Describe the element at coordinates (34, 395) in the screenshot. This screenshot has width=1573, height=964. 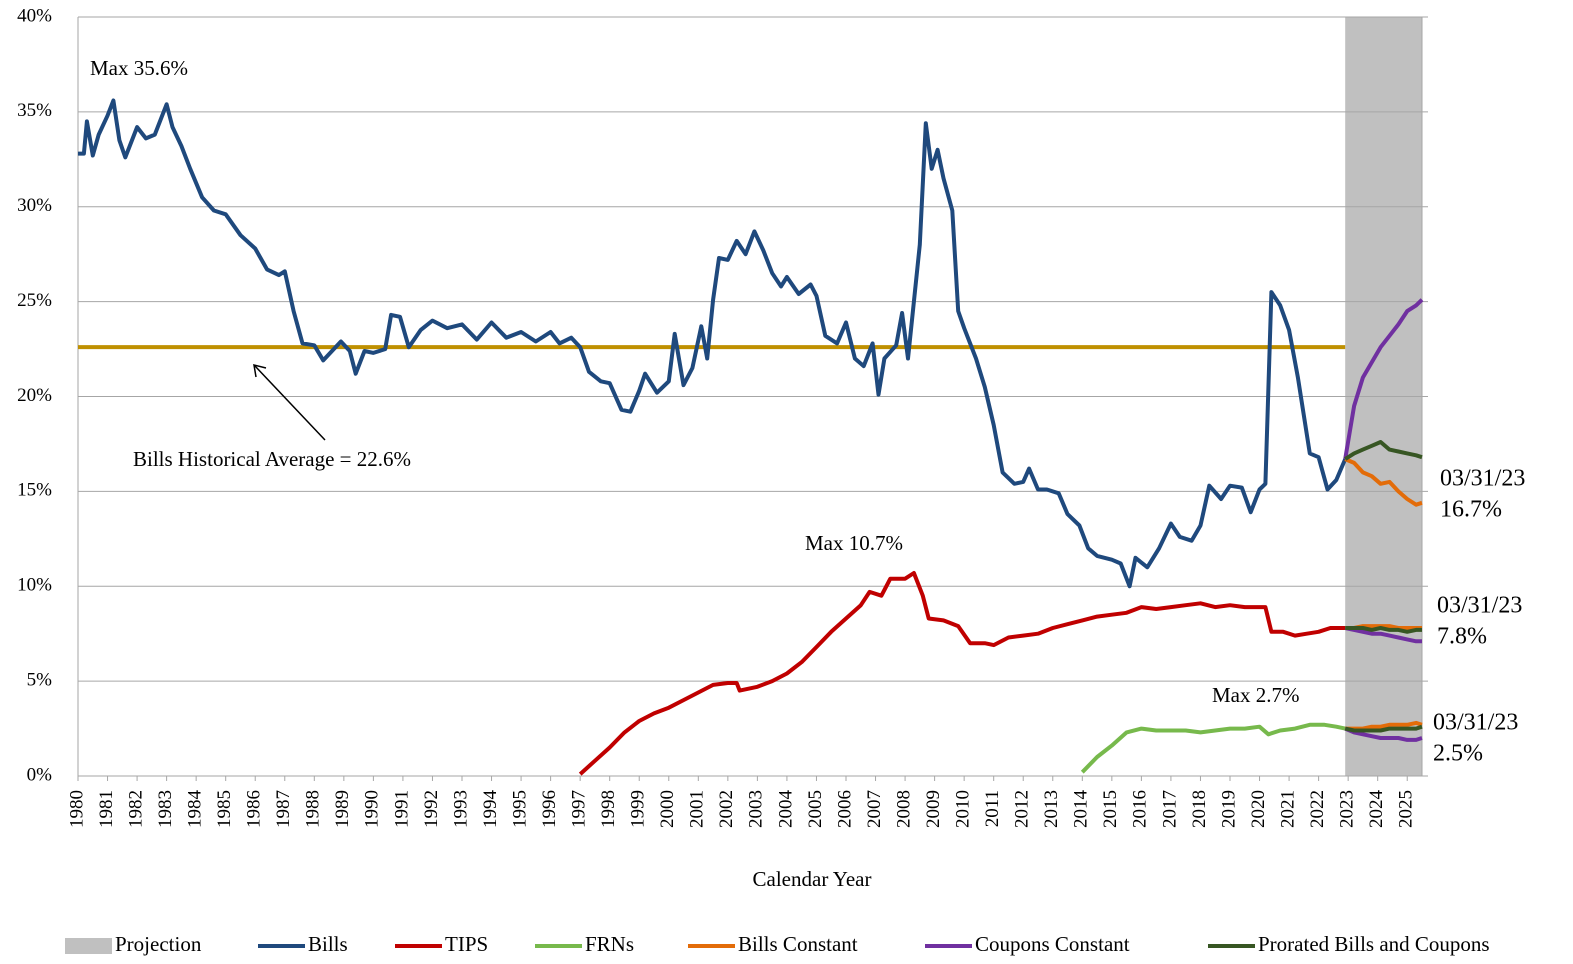
I see `y-tick-label: 20%` at that location.